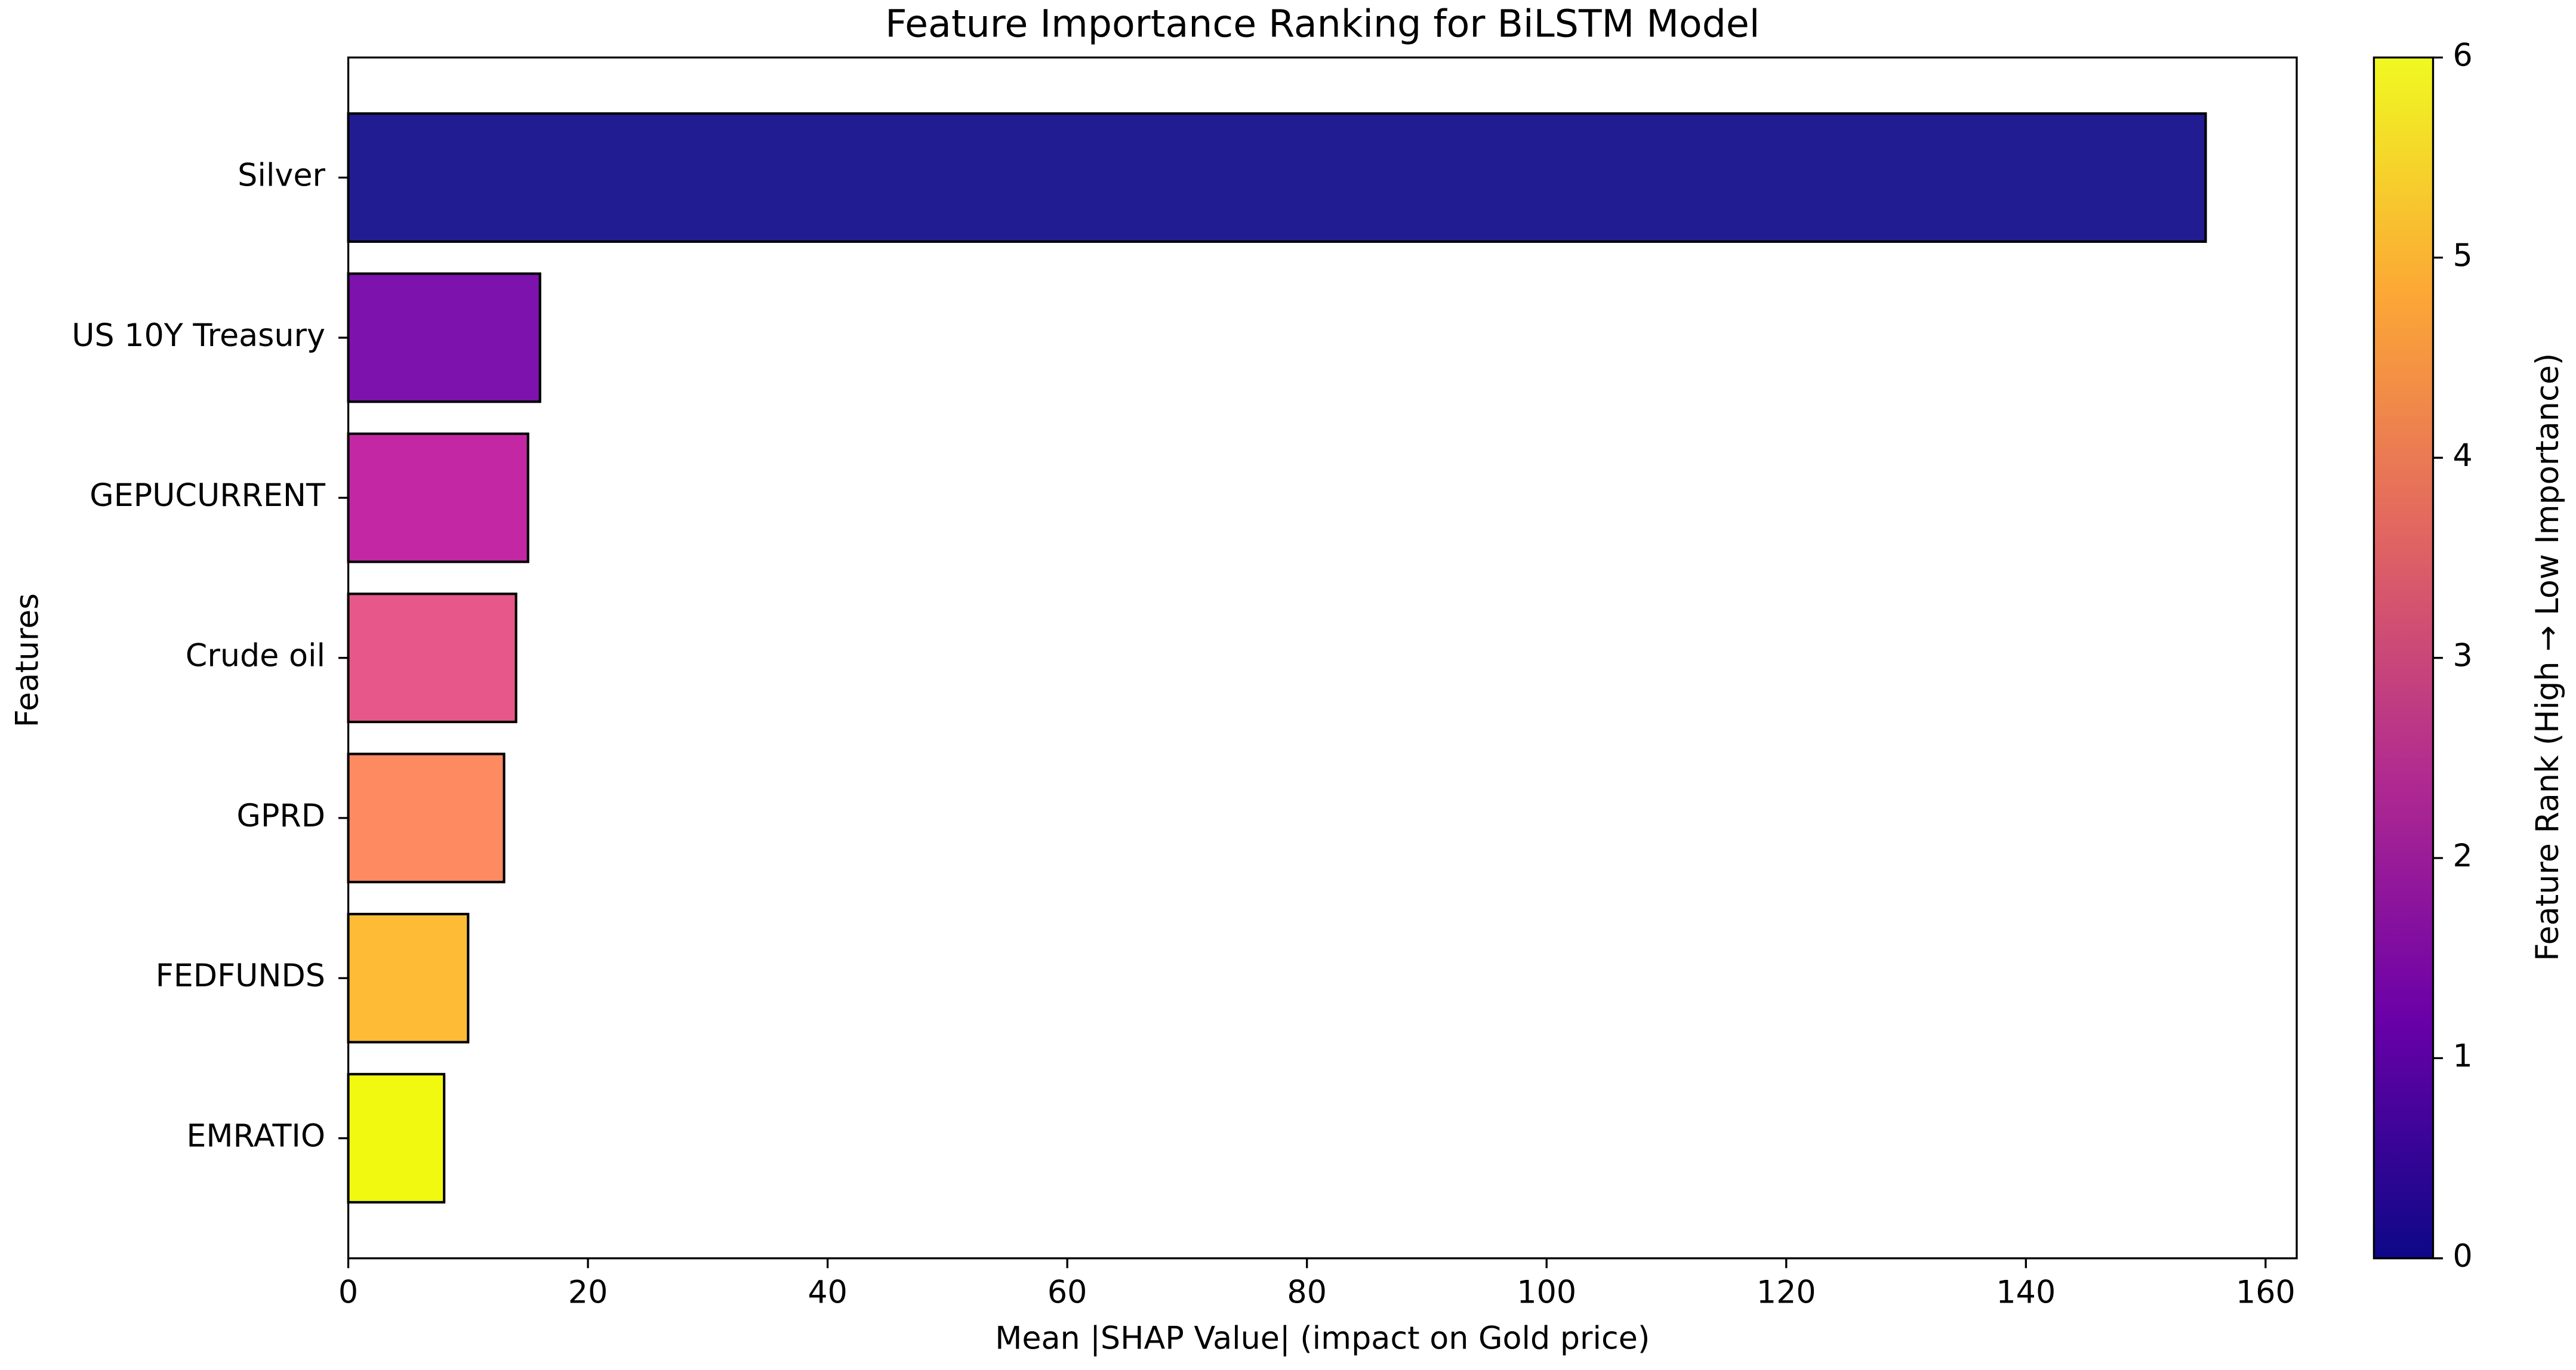  What do you see at coordinates (2463, 656) in the screenshot?
I see `colorbar-tick-label: 3` at bounding box center [2463, 656].